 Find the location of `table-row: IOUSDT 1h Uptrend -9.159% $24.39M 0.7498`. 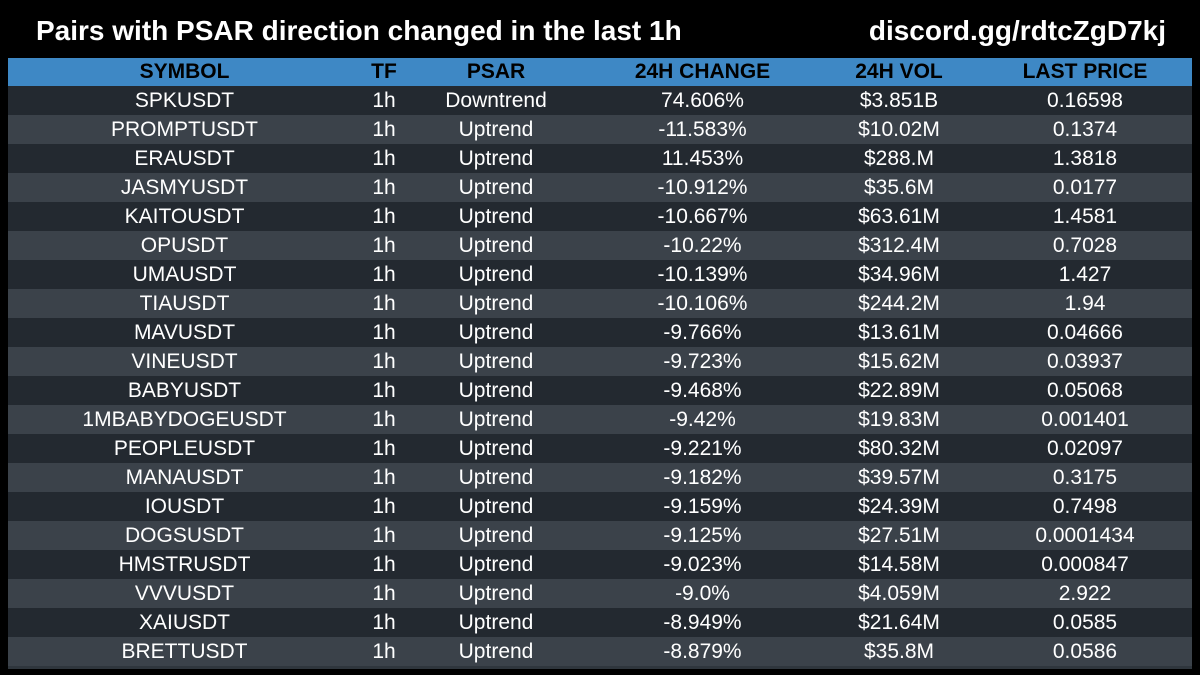

table-row: IOUSDT 1h Uptrend -9.159% $24.39M 0.7498 is located at coordinates (600, 506).